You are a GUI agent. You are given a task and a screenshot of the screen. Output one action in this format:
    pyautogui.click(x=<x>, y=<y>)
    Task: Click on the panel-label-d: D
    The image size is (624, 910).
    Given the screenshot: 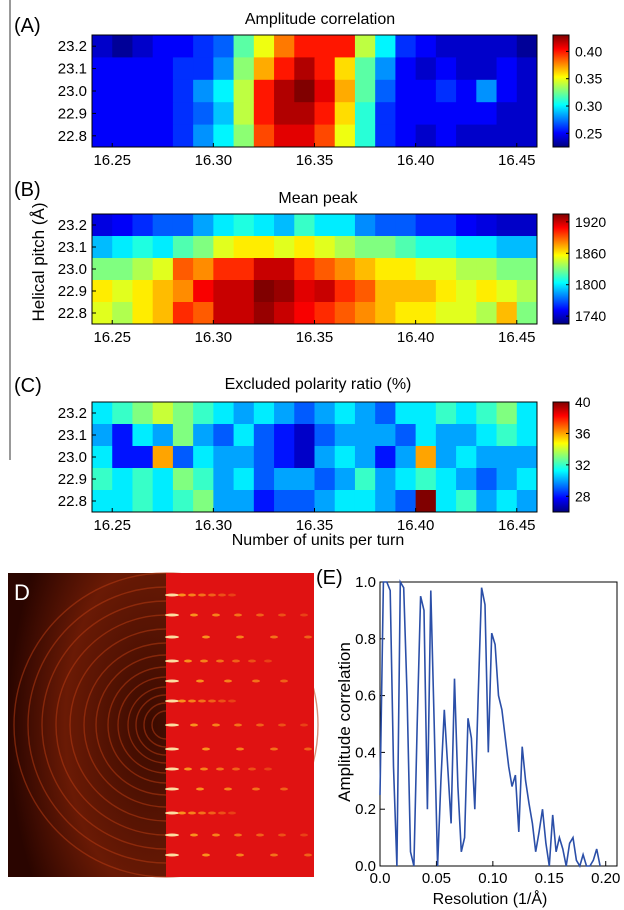 What is the action you would take?
    pyautogui.click(x=22, y=592)
    